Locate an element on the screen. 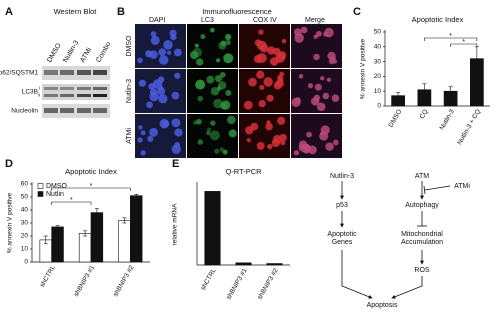 The image size is (500, 319). y-tick-label: 40 is located at coordinates (378, 47).